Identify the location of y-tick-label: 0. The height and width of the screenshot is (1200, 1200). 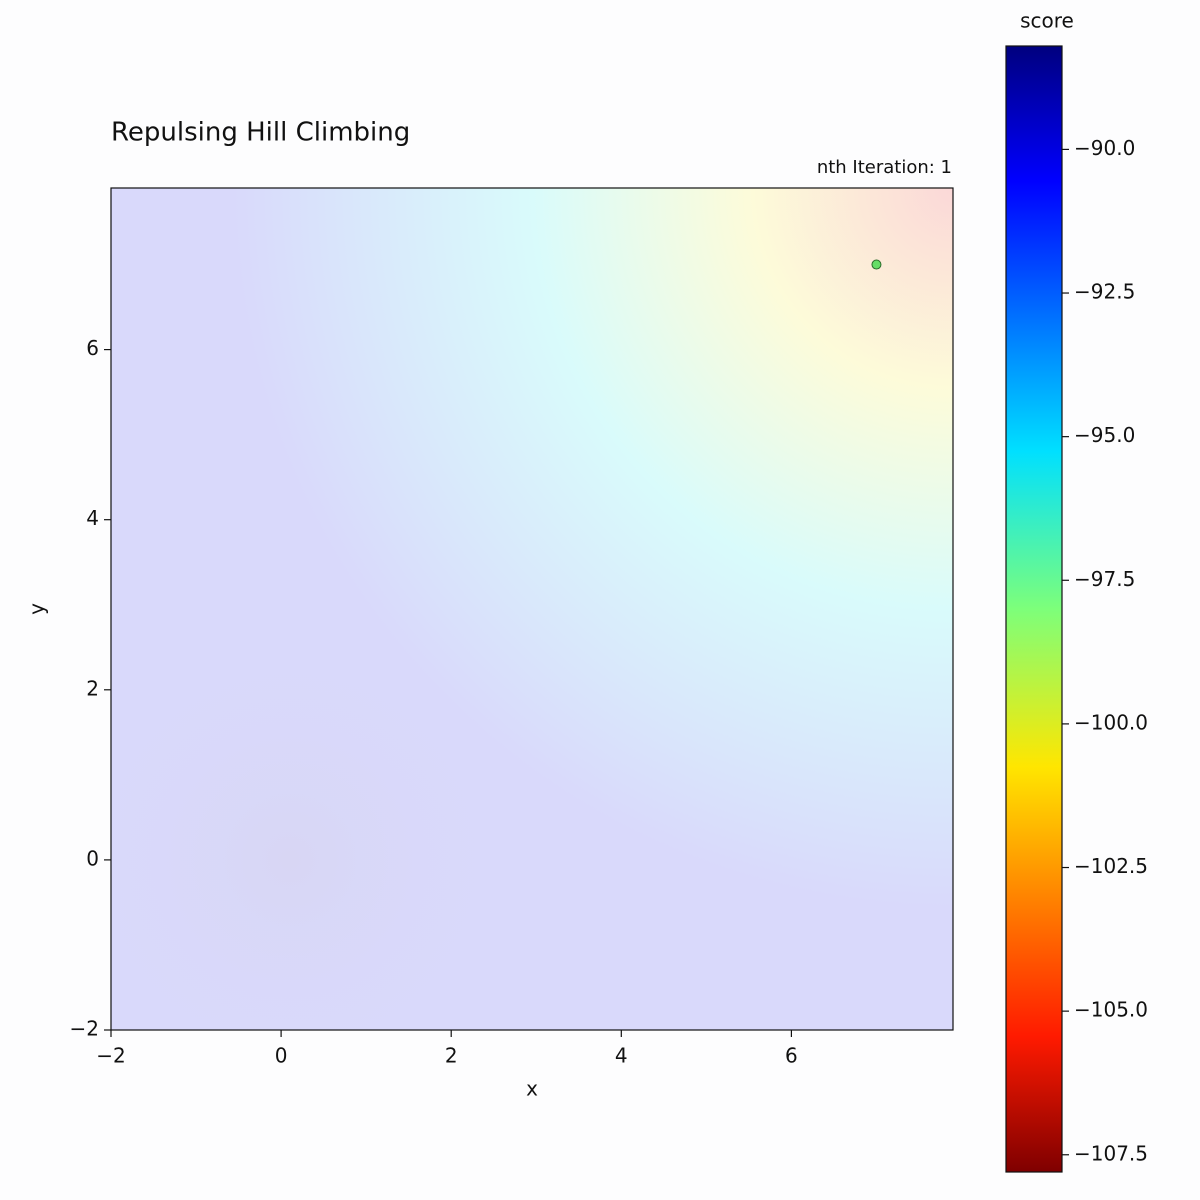
(92, 858).